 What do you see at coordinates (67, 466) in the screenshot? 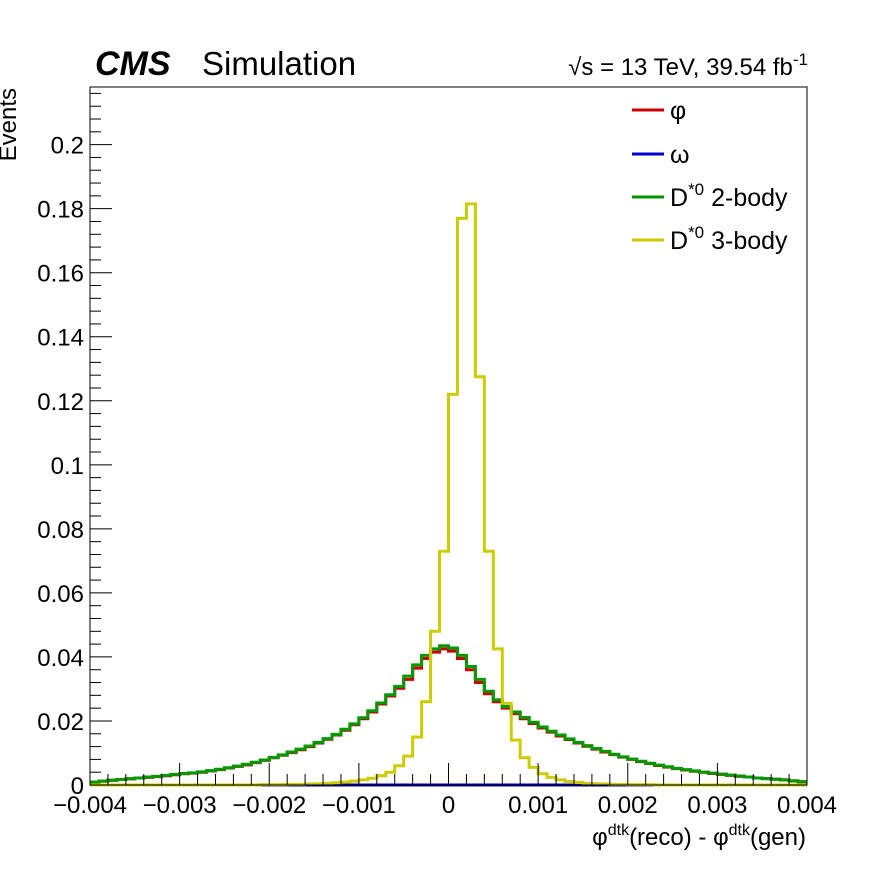
I see `y-tick-label: 0.1` at bounding box center [67, 466].